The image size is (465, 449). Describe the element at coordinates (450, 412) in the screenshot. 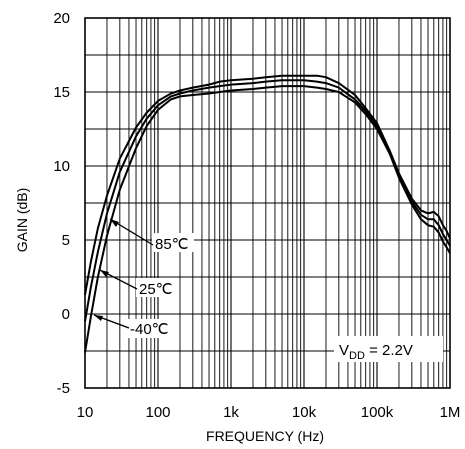

I see `x-tick-label: 1M` at that location.